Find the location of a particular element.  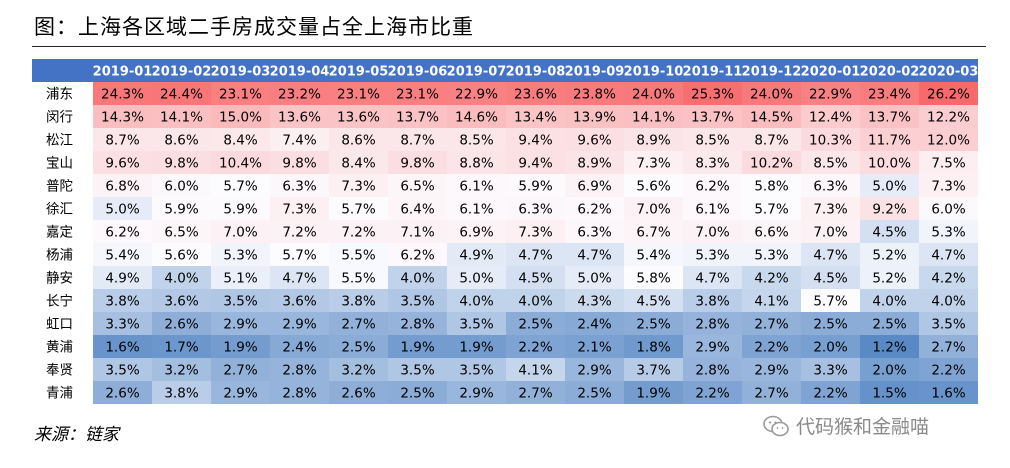

cell-value: 3.3% is located at coordinates (830, 371).